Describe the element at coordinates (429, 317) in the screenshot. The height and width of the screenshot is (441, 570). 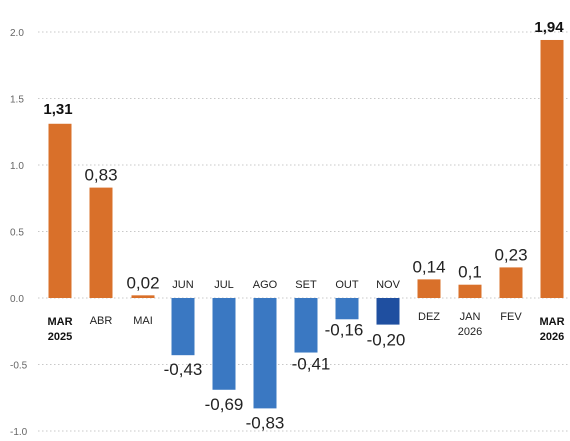
I see `category-label: DEZ` at that location.